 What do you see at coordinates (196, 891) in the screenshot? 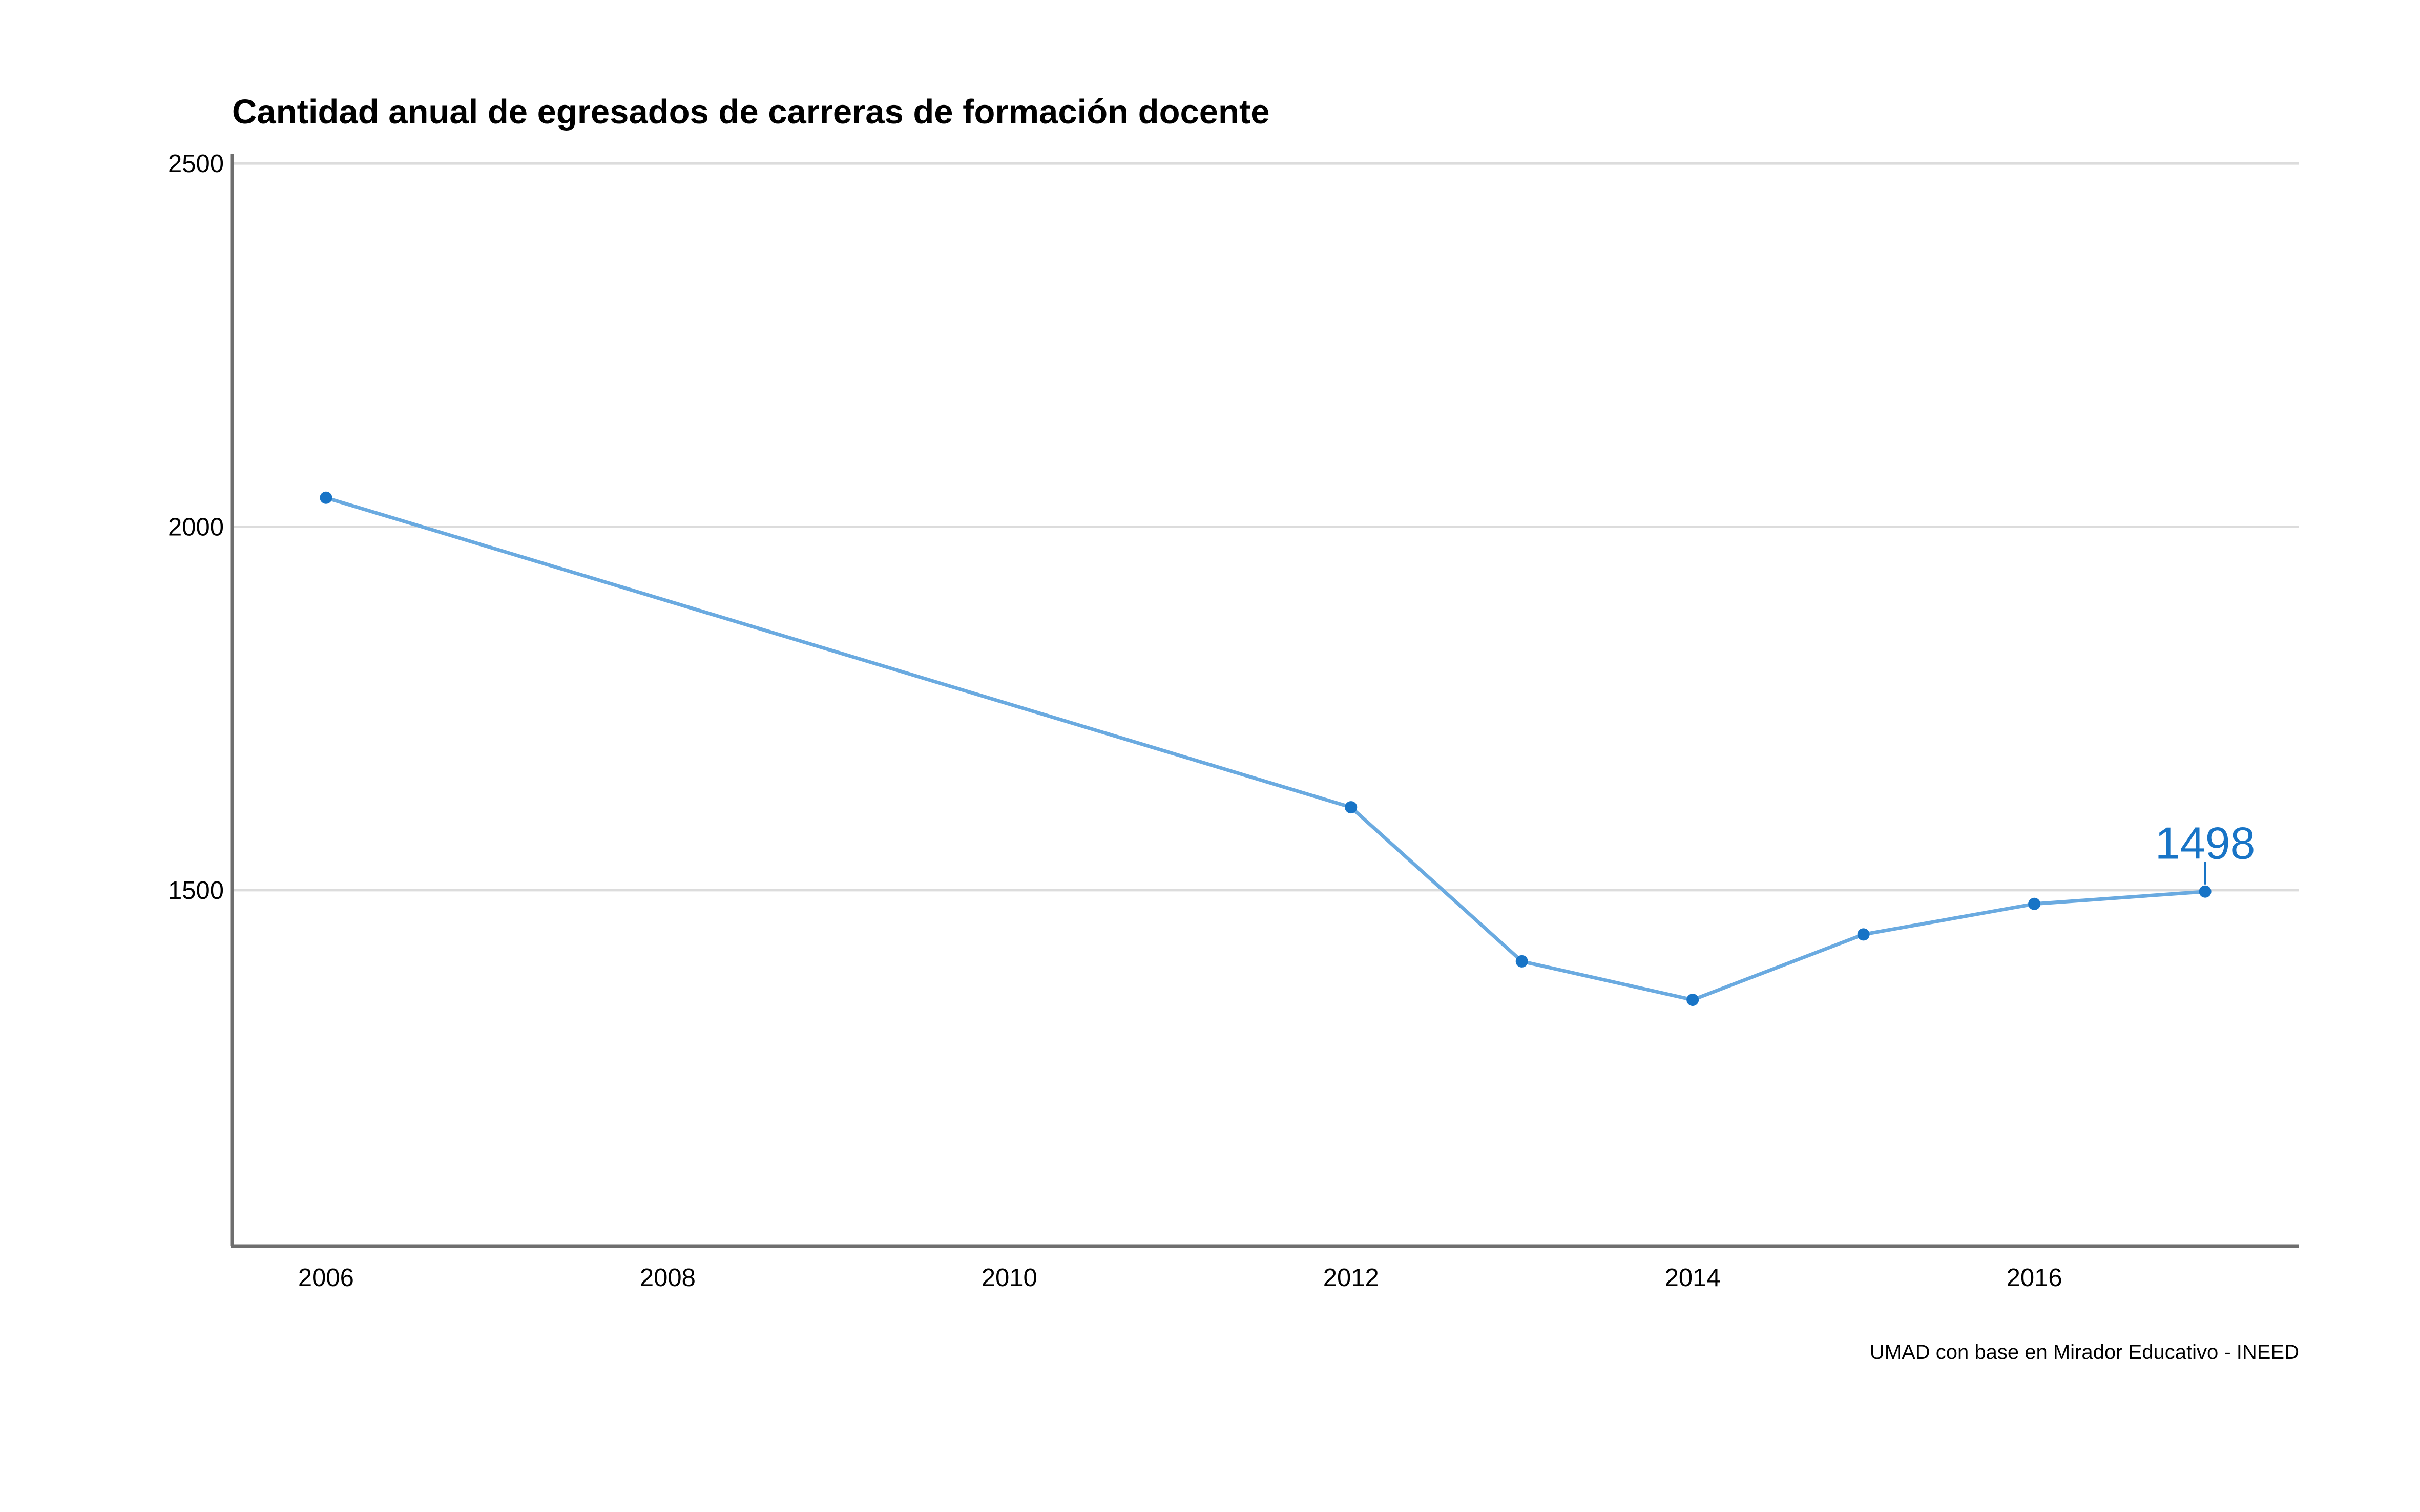
I see `y-tick-label-1500: 1500` at bounding box center [196, 891].